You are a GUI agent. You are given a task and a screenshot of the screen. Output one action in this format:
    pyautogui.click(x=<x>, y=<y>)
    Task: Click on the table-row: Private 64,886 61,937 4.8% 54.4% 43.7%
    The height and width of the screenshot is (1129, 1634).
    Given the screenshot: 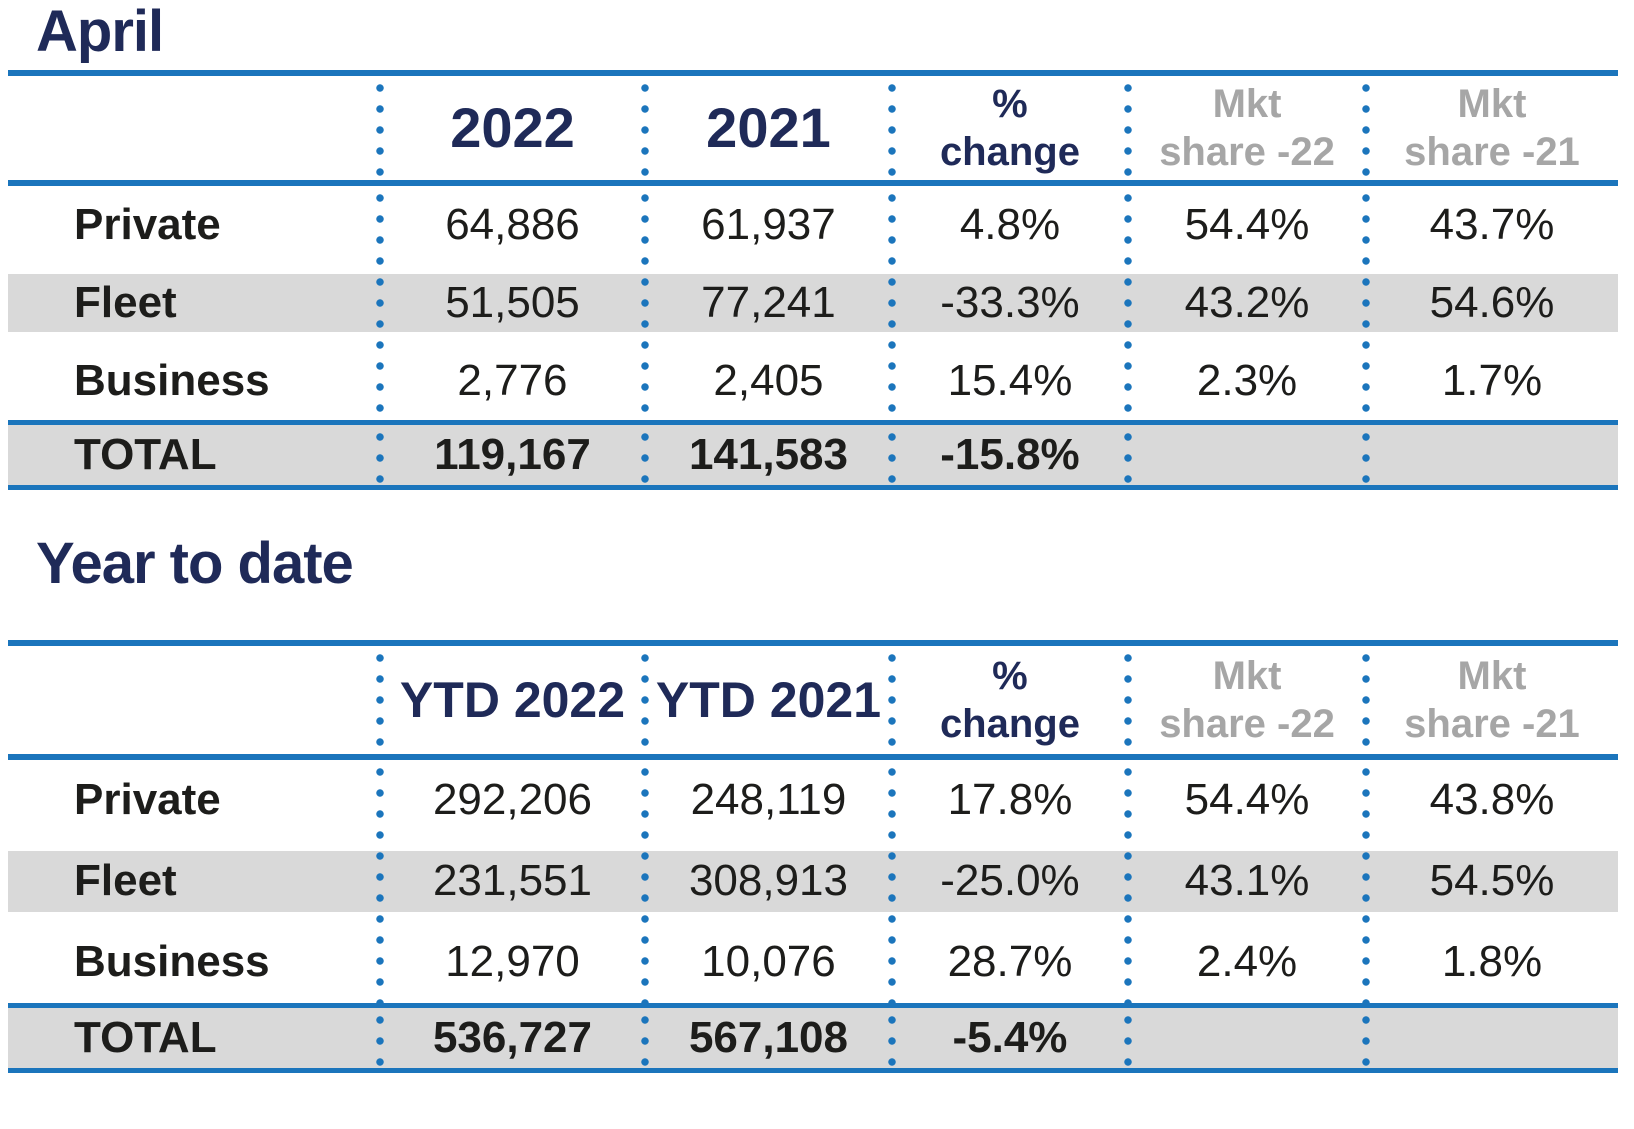 What is the action you would take?
    pyautogui.click(x=813, y=225)
    